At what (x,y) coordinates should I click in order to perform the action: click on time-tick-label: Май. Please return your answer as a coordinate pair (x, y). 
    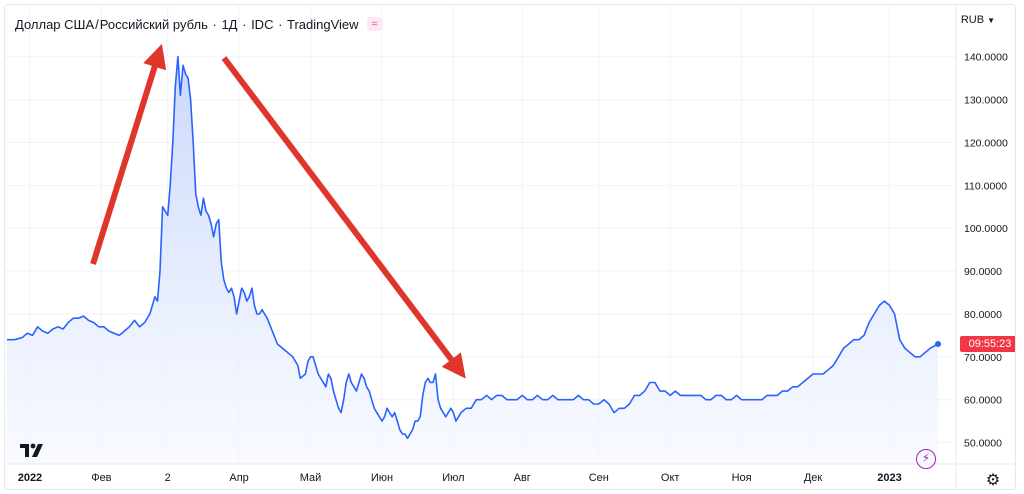
    Looking at the image, I should click on (311, 478).